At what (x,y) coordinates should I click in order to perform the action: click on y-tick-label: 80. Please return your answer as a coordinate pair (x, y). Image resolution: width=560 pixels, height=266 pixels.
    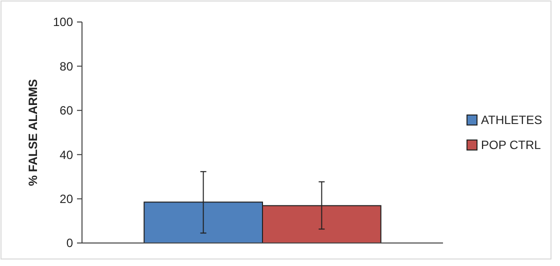
    Looking at the image, I should click on (67, 66).